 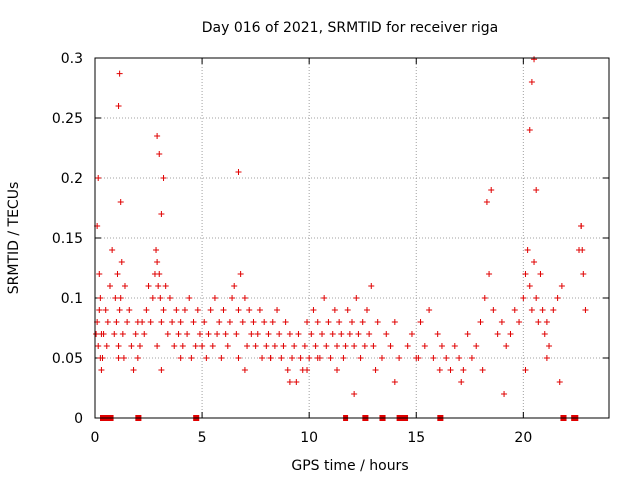 I want to click on x-tick-label: 15, so click(x=416, y=438).